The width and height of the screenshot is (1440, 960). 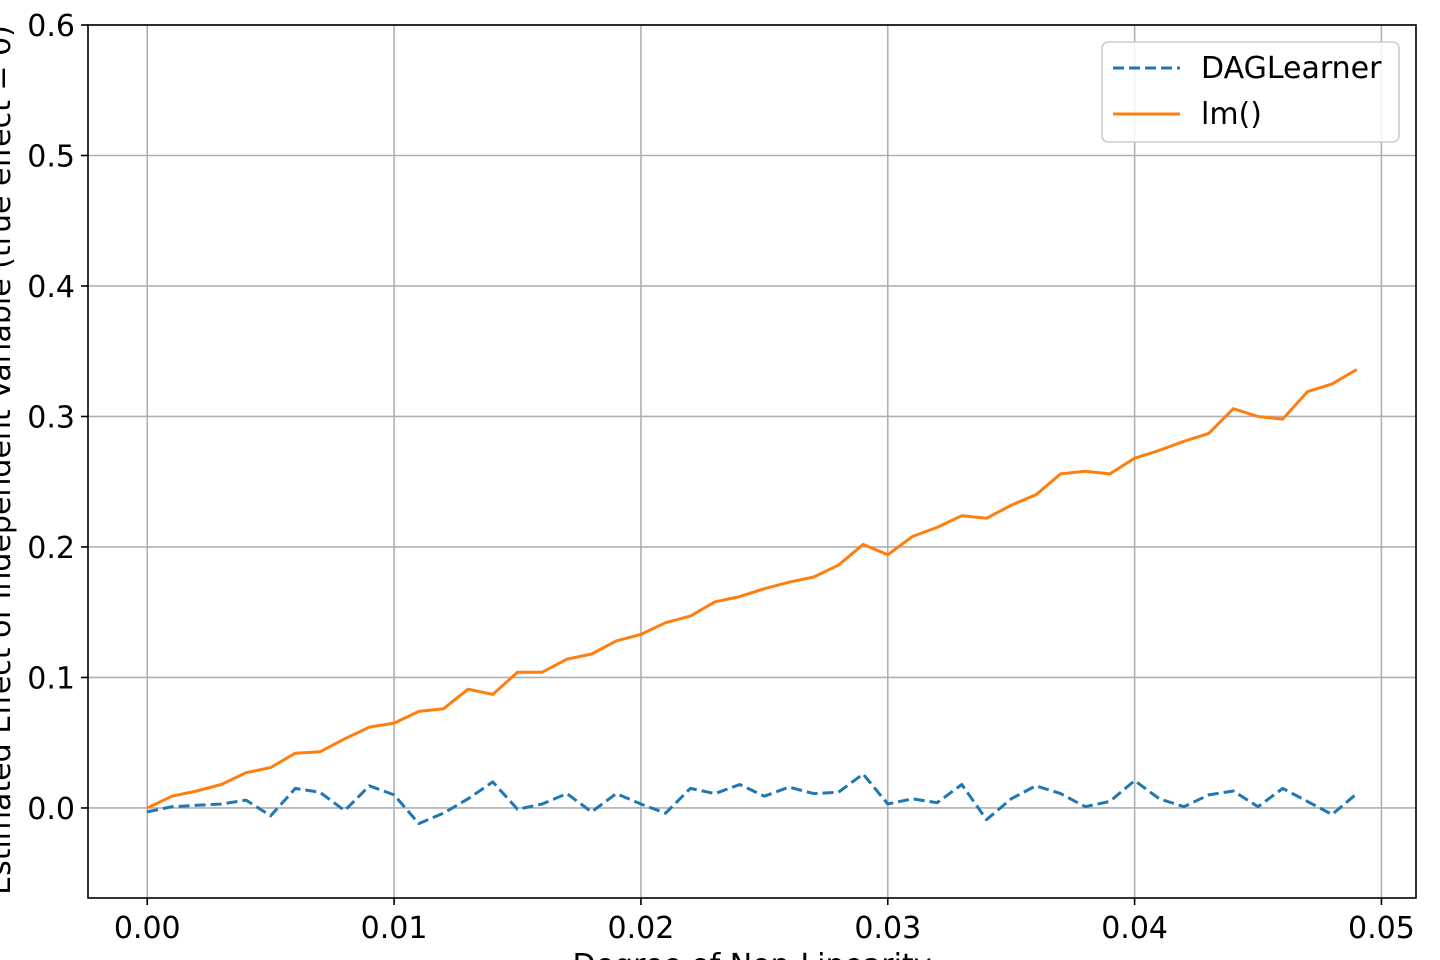 What do you see at coordinates (51, 156) in the screenshot?
I see `y-tick-label: 0.5` at bounding box center [51, 156].